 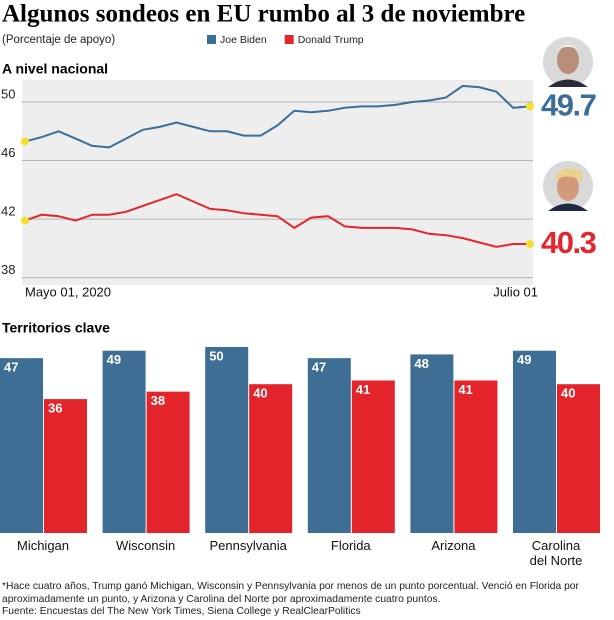 I want to click on x-tick-label: Wisconsin, so click(x=146, y=545).